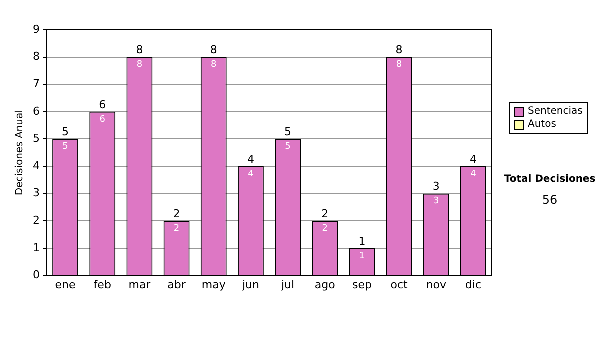 This screenshot has width=600, height=340. I want to click on total-label: 6, so click(102, 105).